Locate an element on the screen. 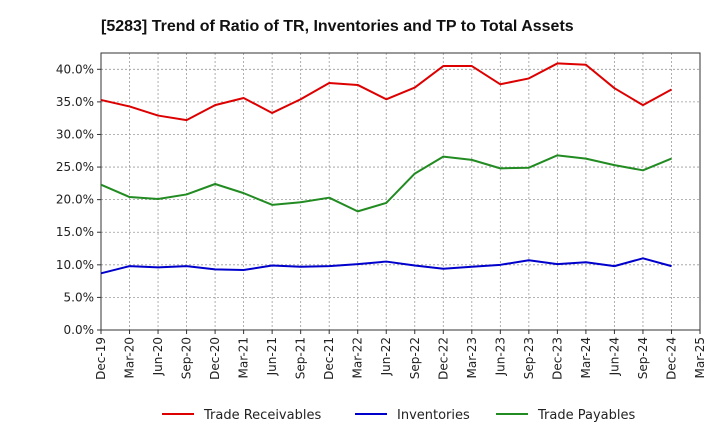 The height and width of the screenshot is (440, 720). x-tick-label: Dec-23 is located at coordinates (557, 358).